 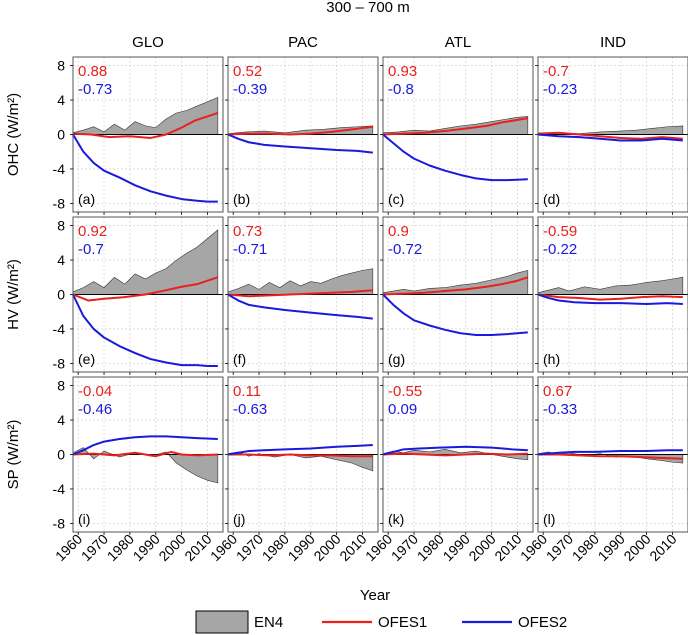 I want to click on correlation-ofes1: 0.9, so click(x=398, y=231).